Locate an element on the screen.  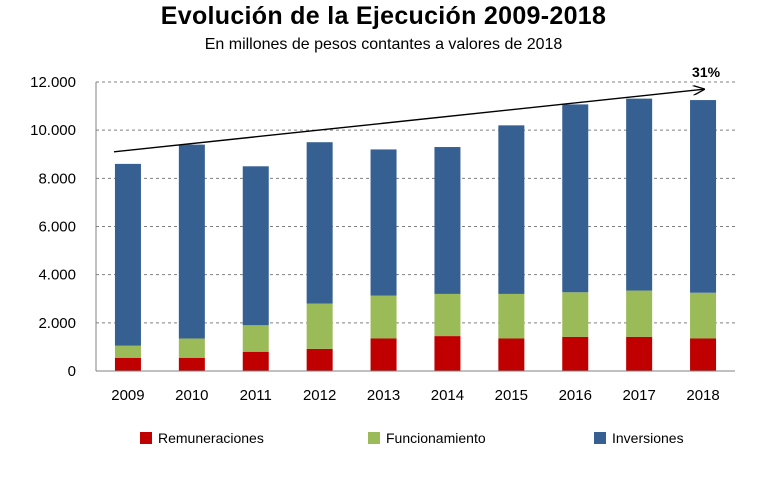
bar-inversiones-2009 is located at coordinates (127, 254).